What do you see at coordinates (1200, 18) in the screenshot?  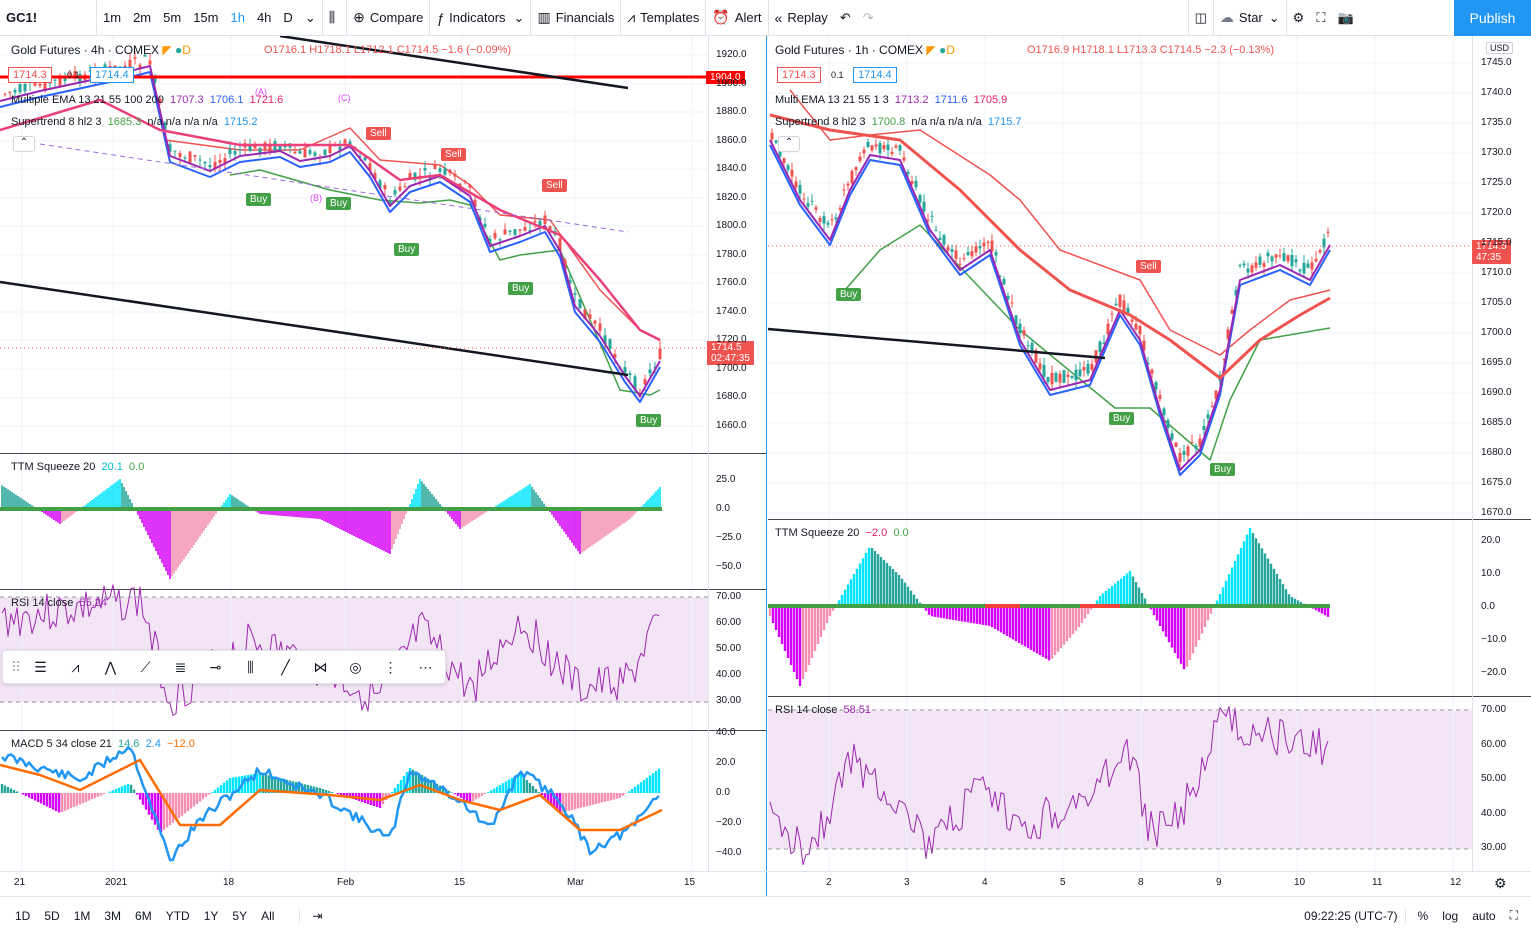 I see `layout-button: ◫` at bounding box center [1200, 18].